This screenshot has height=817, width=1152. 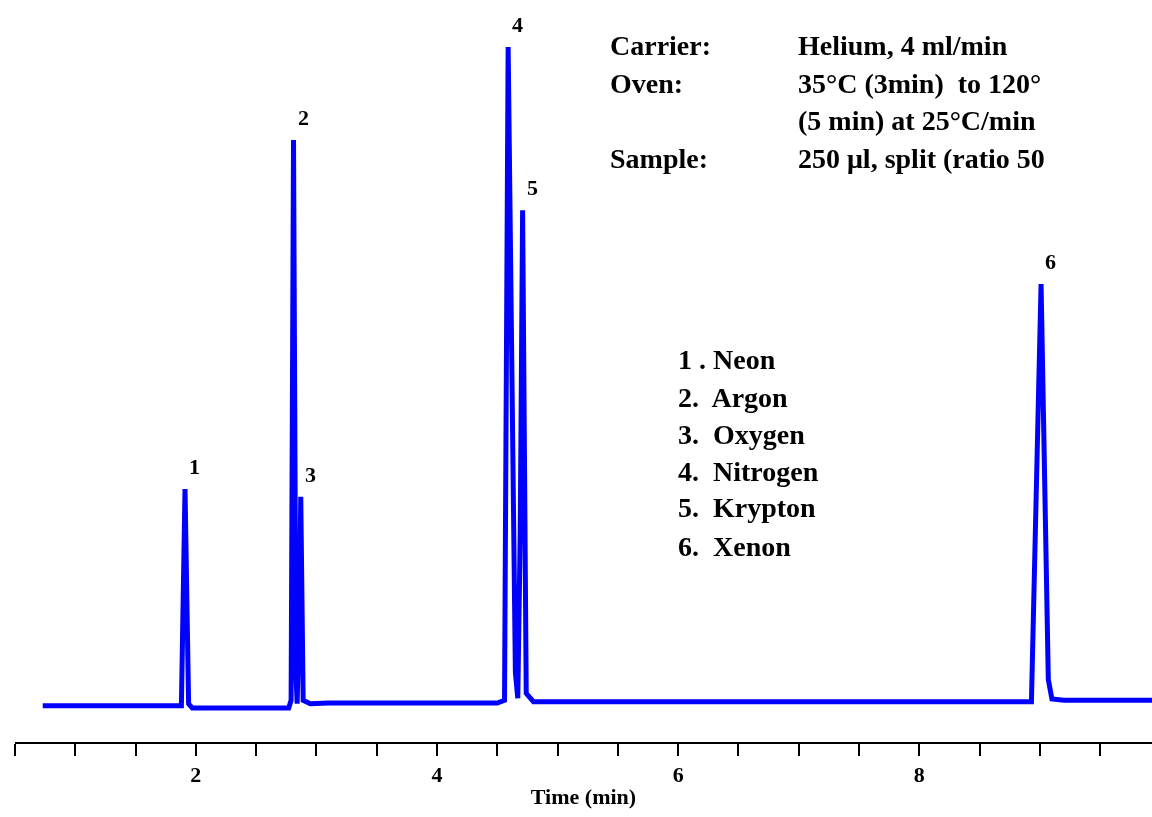 I want to click on annotation: (5 min) at 25°C/min, so click(x=917, y=120).